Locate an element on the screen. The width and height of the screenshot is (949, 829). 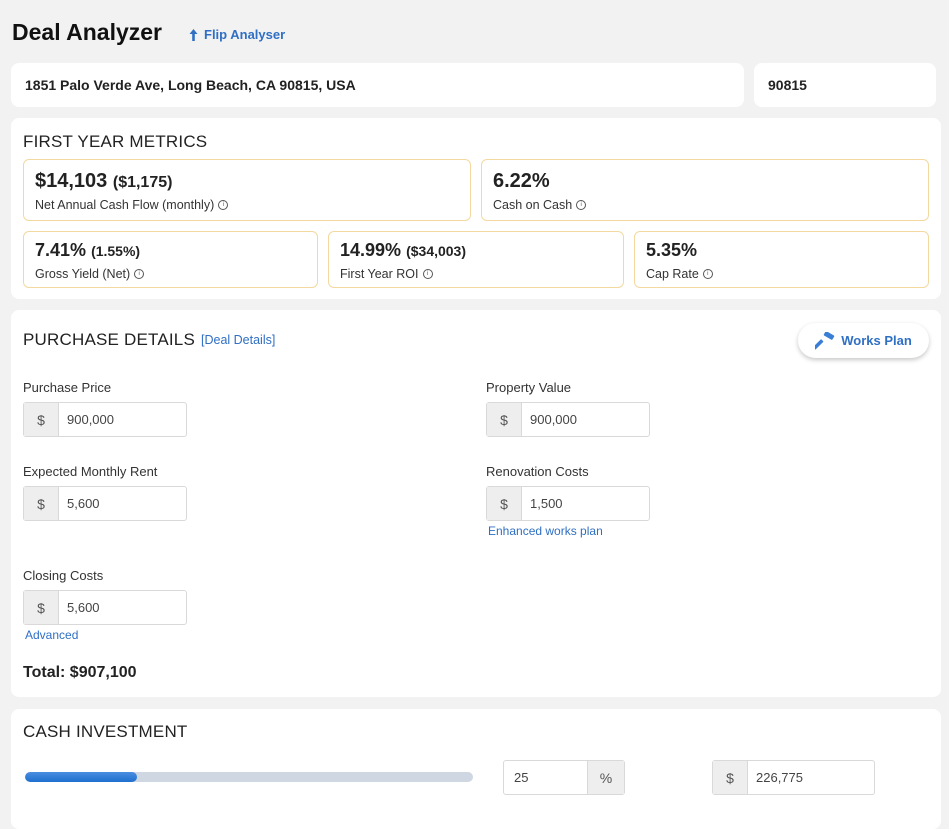
gross-yield-label: Gross Yield (Net) is located at coordinates (83, 274).